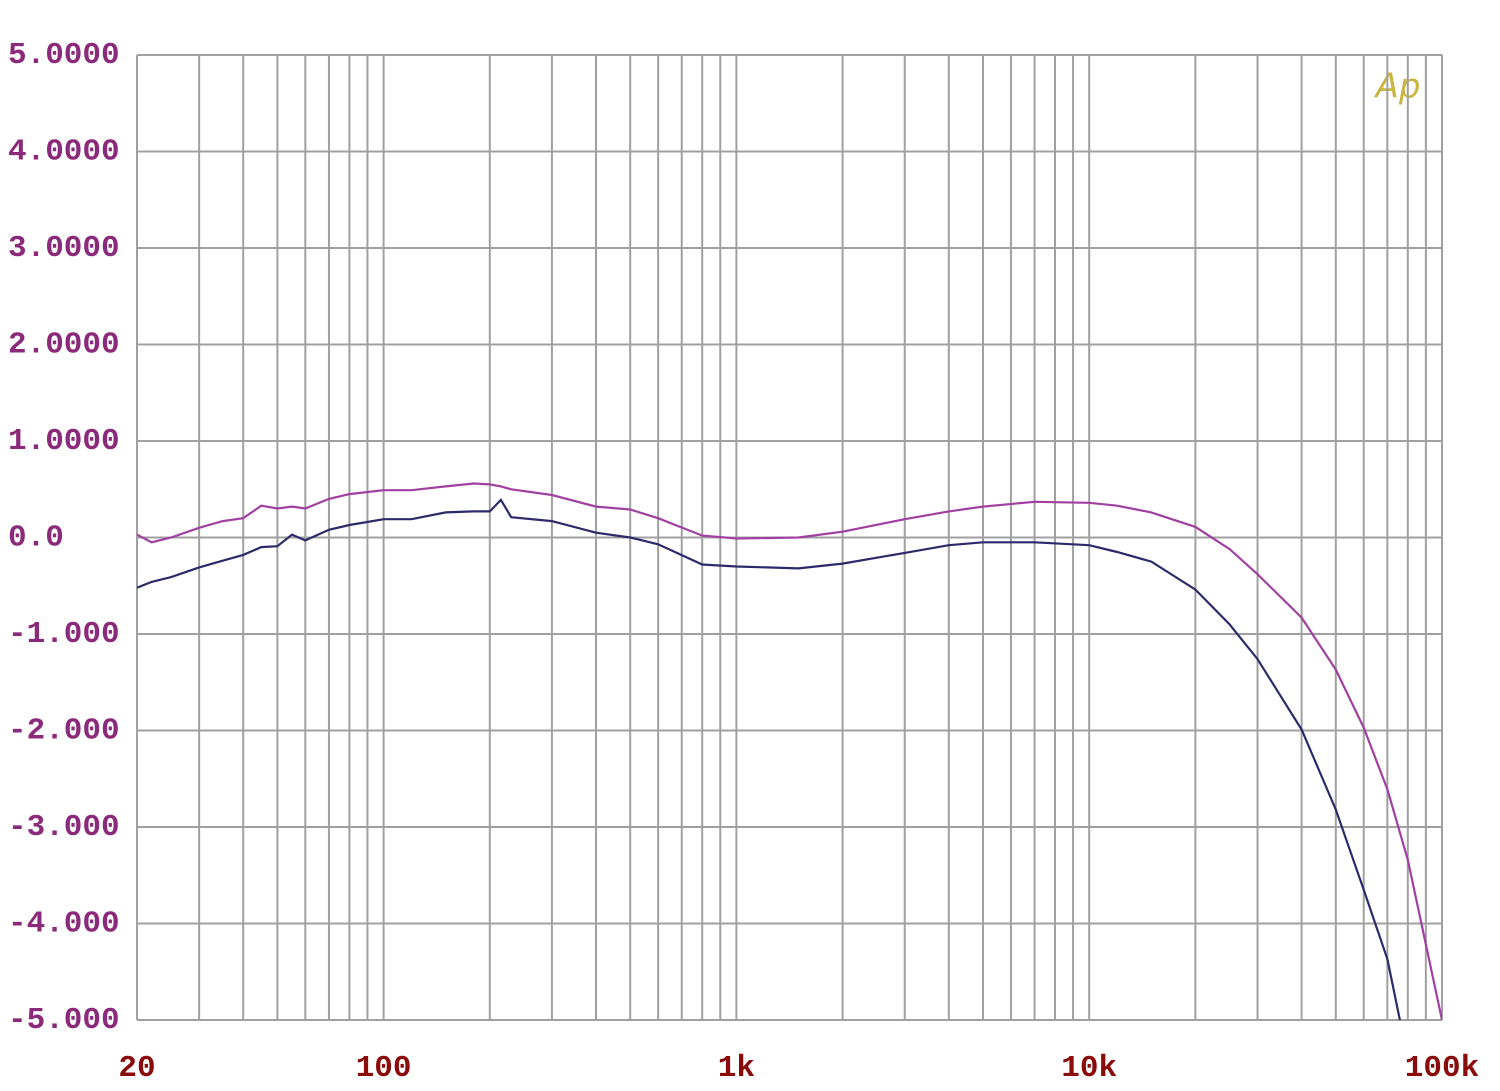 Image resolution: width=1500 pixels, height=1091 pixels. Describe the element at coordinates (1089, 1068) in the screenshot. I see `x-tick-label: 10k` at that location.